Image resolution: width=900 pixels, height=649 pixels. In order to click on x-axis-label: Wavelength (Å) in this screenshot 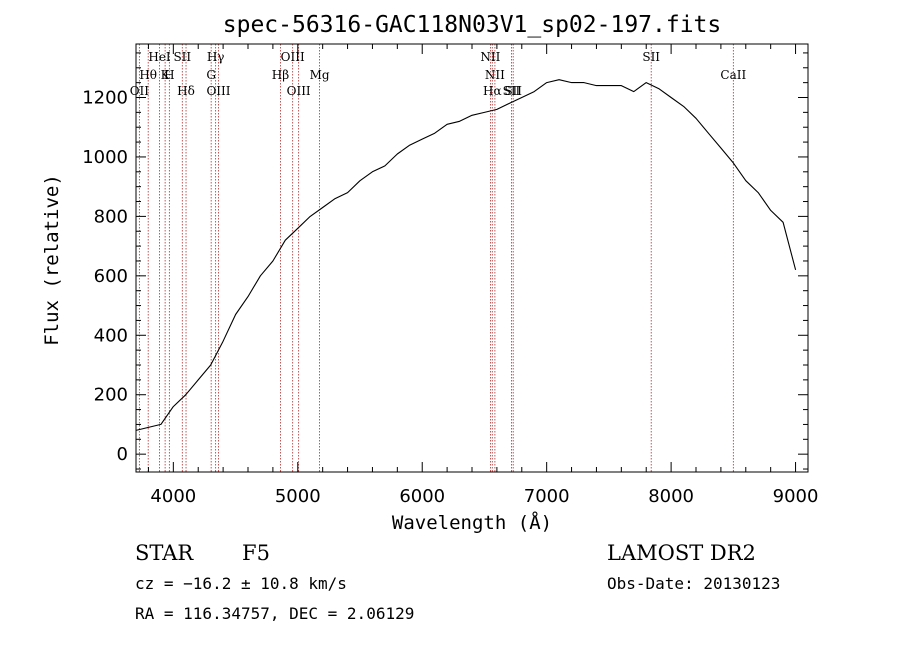, I will do `click(472, 522)`.